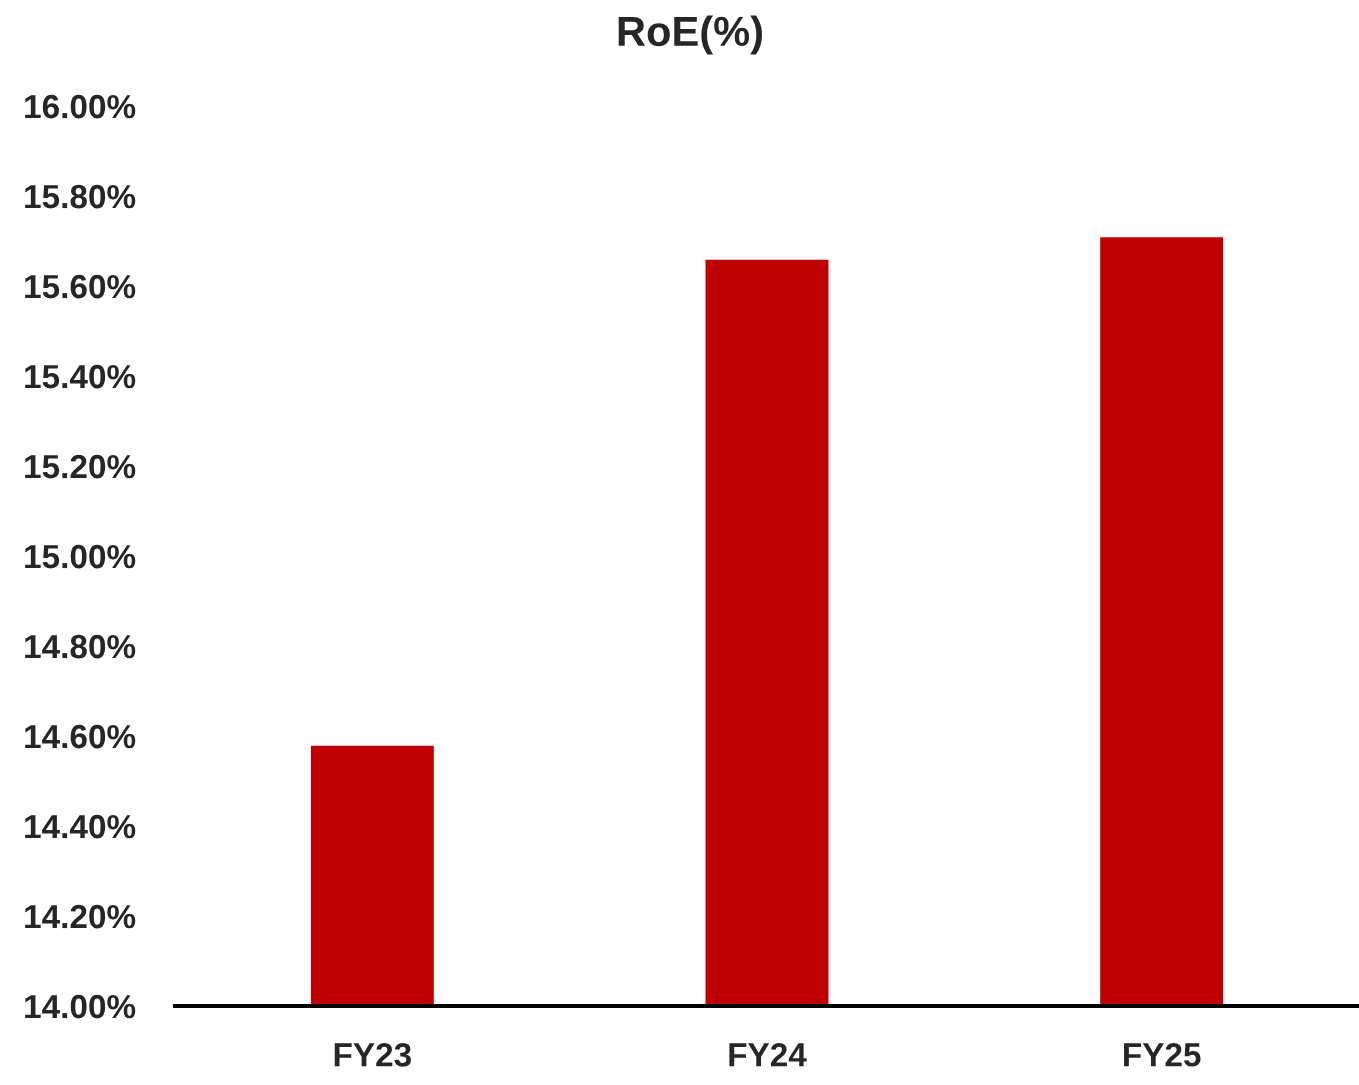 The image size is (1359, 1085). What do you see at coordinates (80, 826) in the screenshot?
I see `y-tick-label: 14.40%` at bounding box center [80, 826].